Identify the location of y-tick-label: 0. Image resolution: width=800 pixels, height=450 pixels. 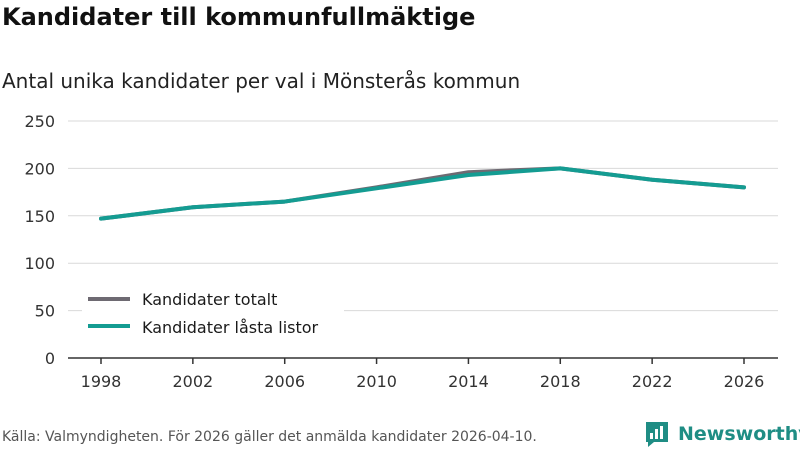
(50, 358).